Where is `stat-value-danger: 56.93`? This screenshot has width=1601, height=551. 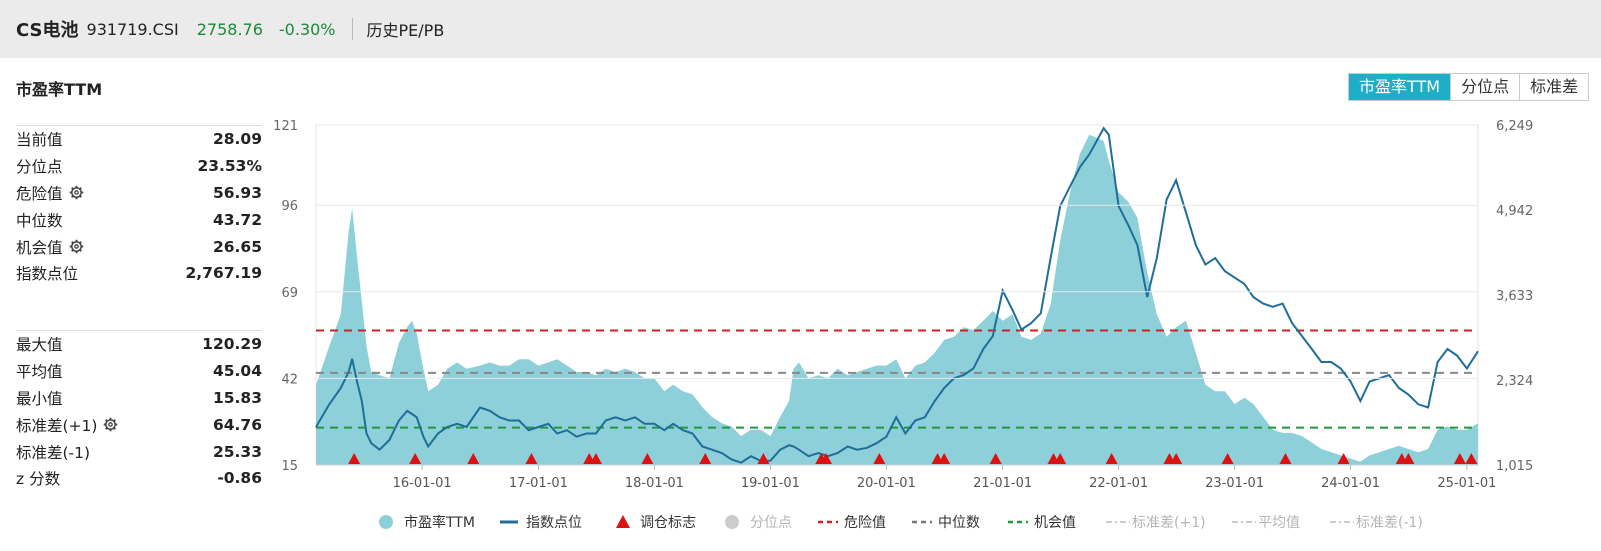 stat-value-danger: 56.93 is located at coordinates (237, 192).